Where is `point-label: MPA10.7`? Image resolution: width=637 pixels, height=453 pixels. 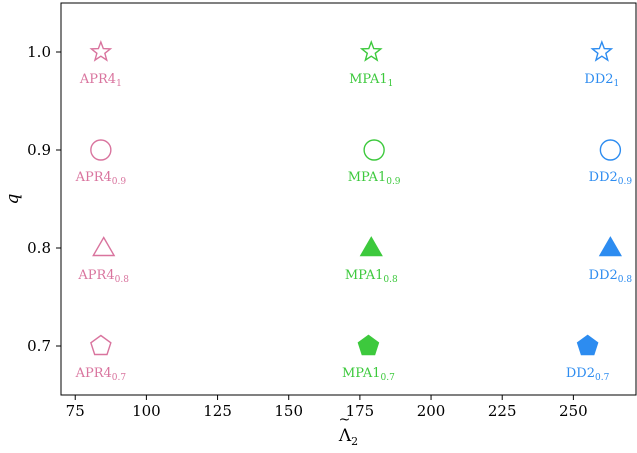 point-label: MPA10.7 is located at coordinates (368, 374).